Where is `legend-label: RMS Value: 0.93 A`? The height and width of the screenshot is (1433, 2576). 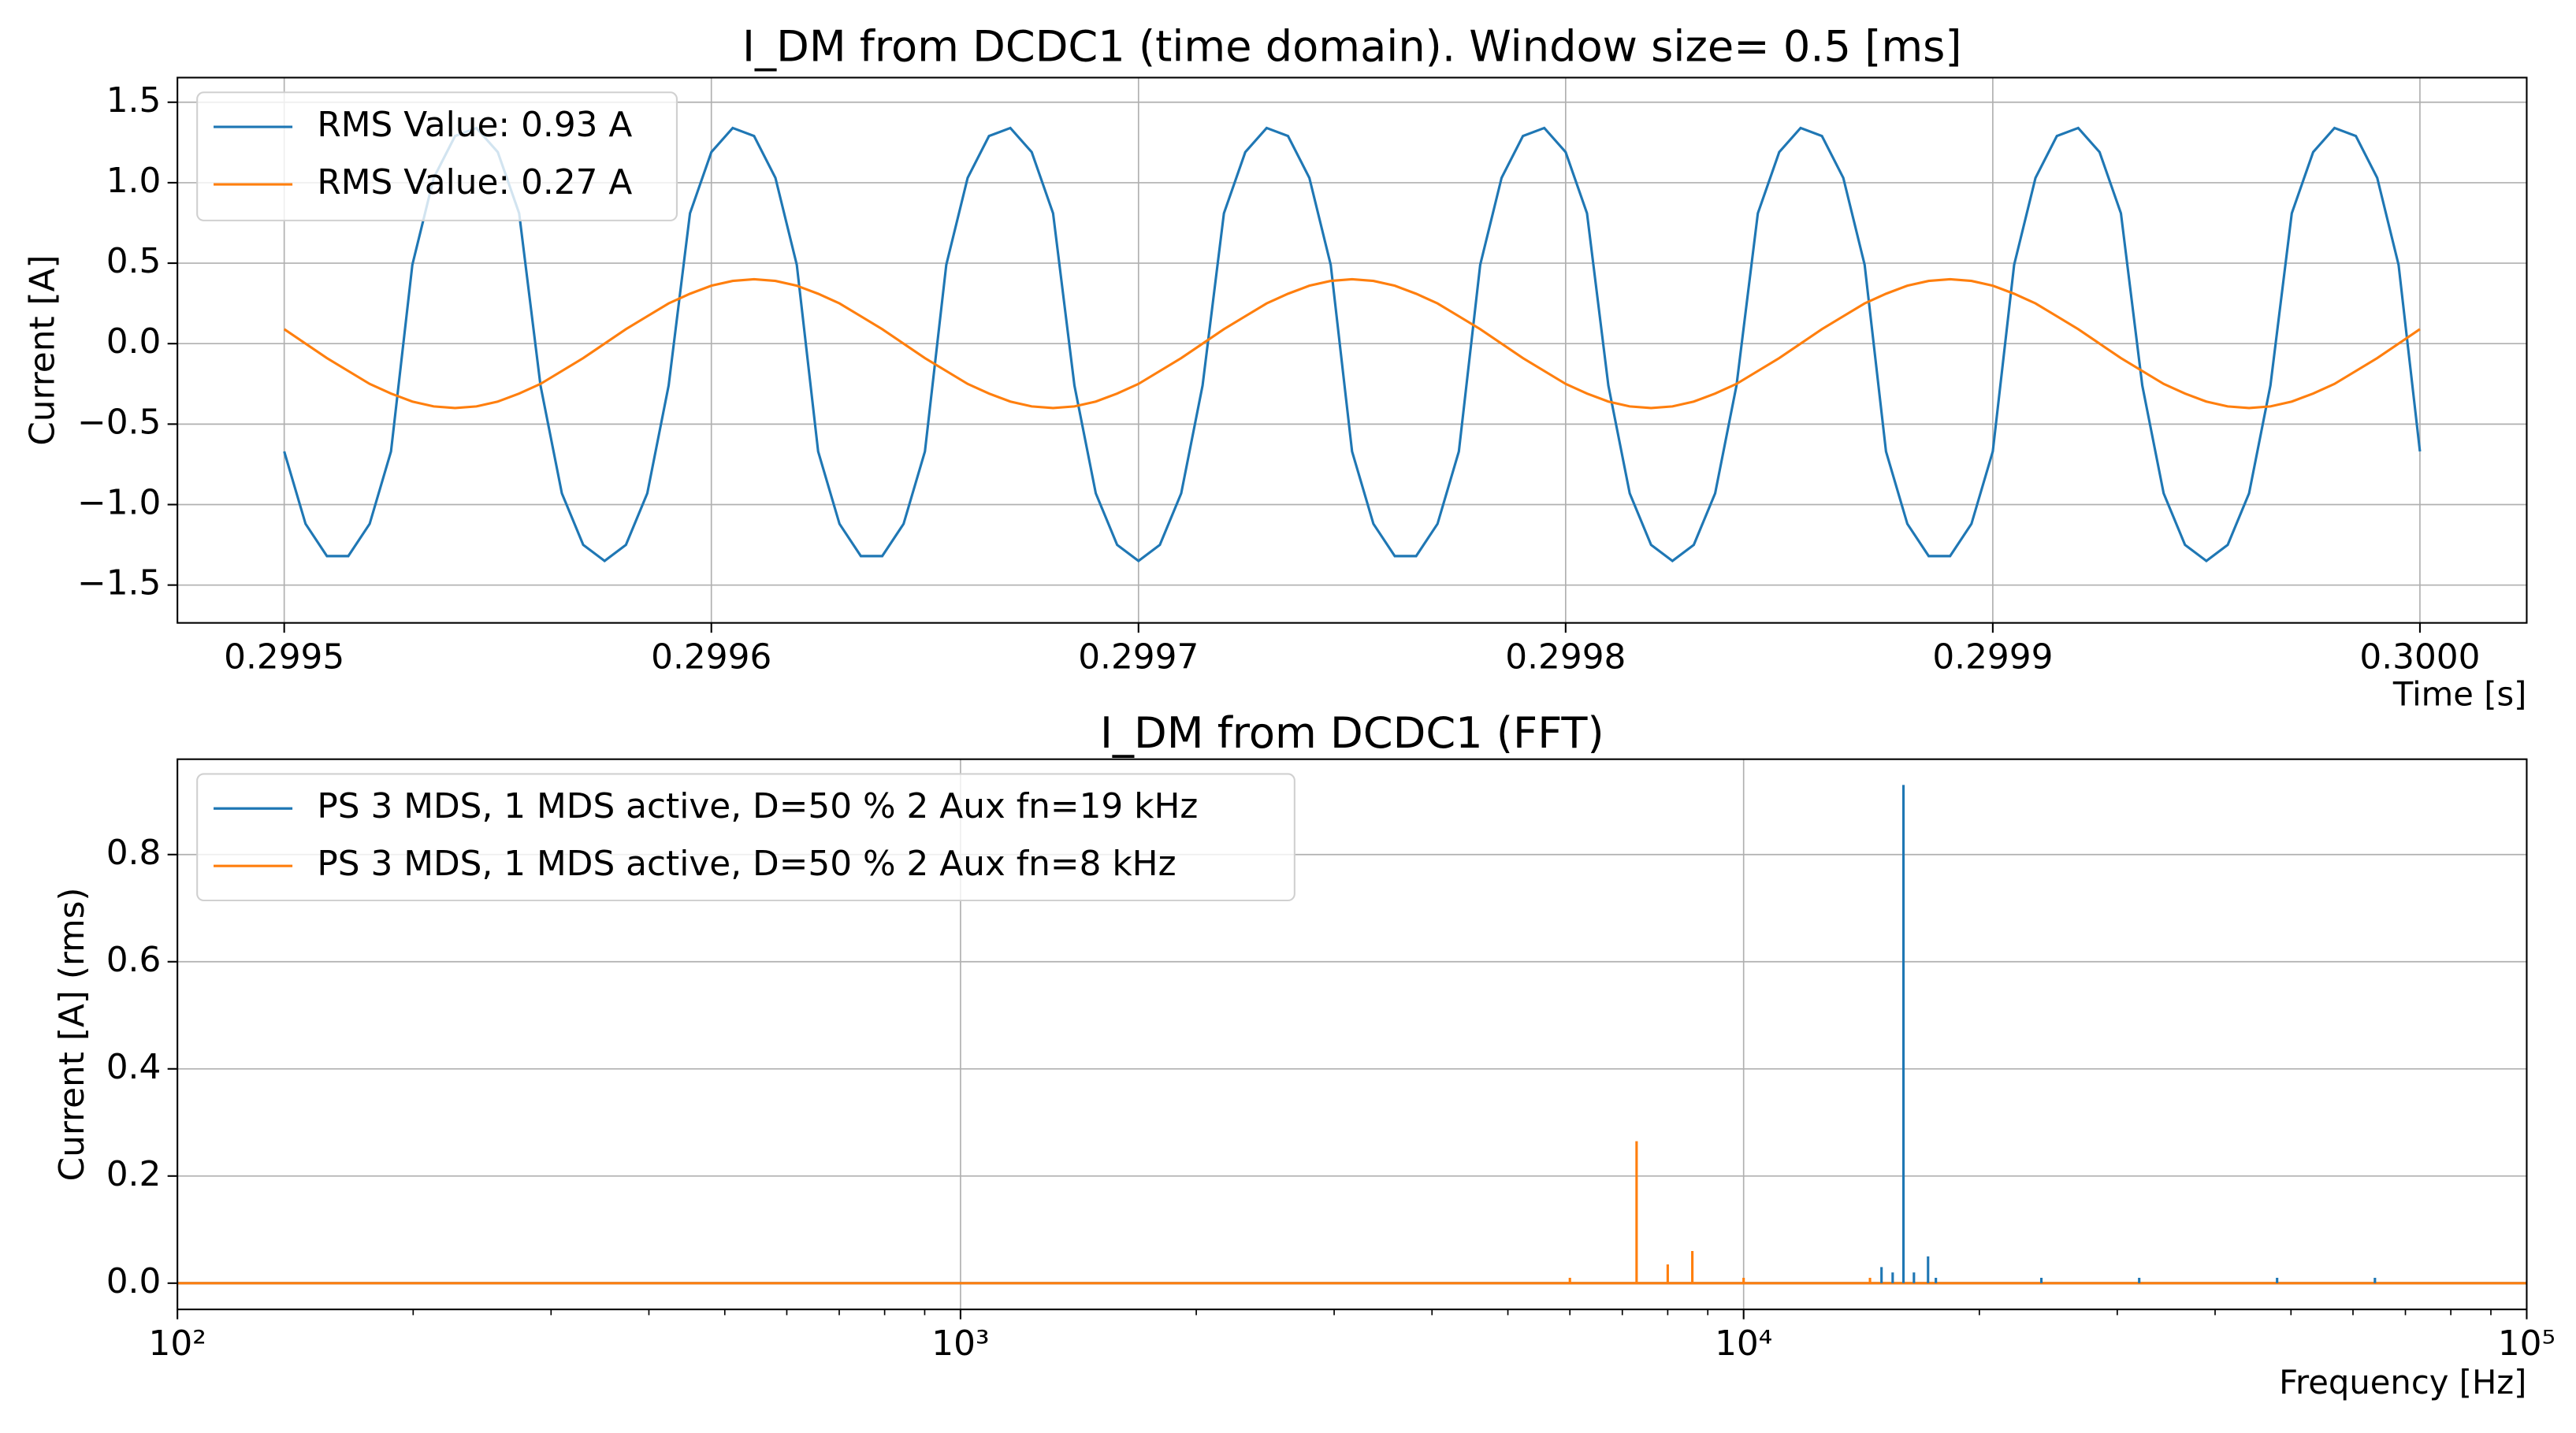 legend-label: RMS Value: 0.93 A is located at coordinates (474, 125).